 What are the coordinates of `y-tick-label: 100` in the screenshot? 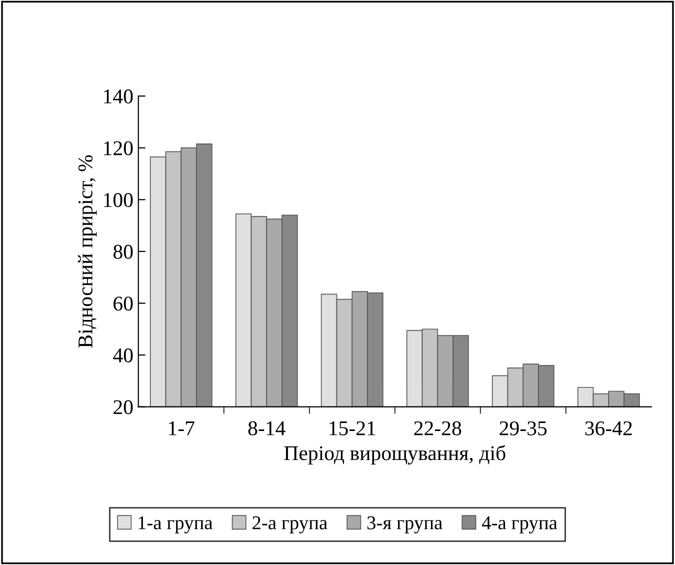 It's located at (118, 200).